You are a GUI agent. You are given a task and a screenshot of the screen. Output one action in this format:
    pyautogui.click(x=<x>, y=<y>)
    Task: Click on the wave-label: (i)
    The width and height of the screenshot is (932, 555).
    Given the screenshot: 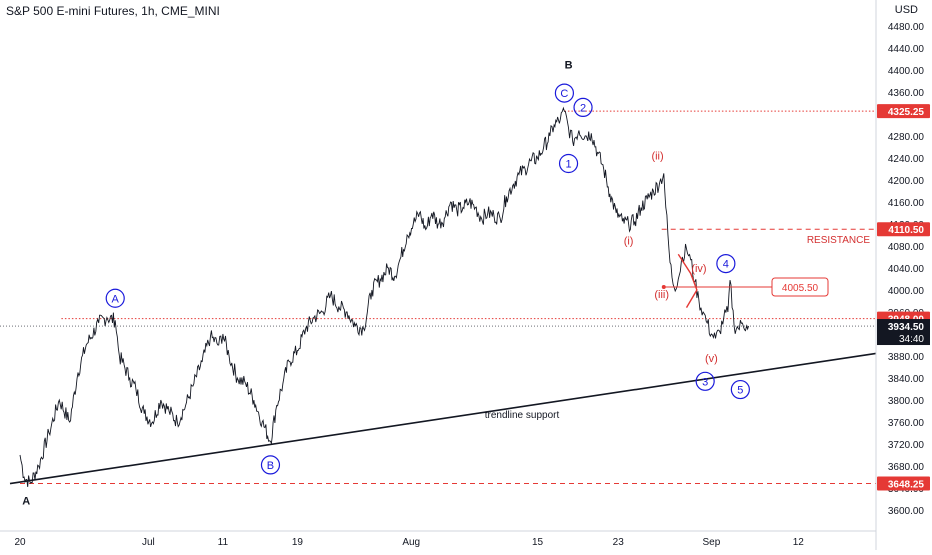 What is the action you would take?
    pyautogui.click(x=629, y=242)
    